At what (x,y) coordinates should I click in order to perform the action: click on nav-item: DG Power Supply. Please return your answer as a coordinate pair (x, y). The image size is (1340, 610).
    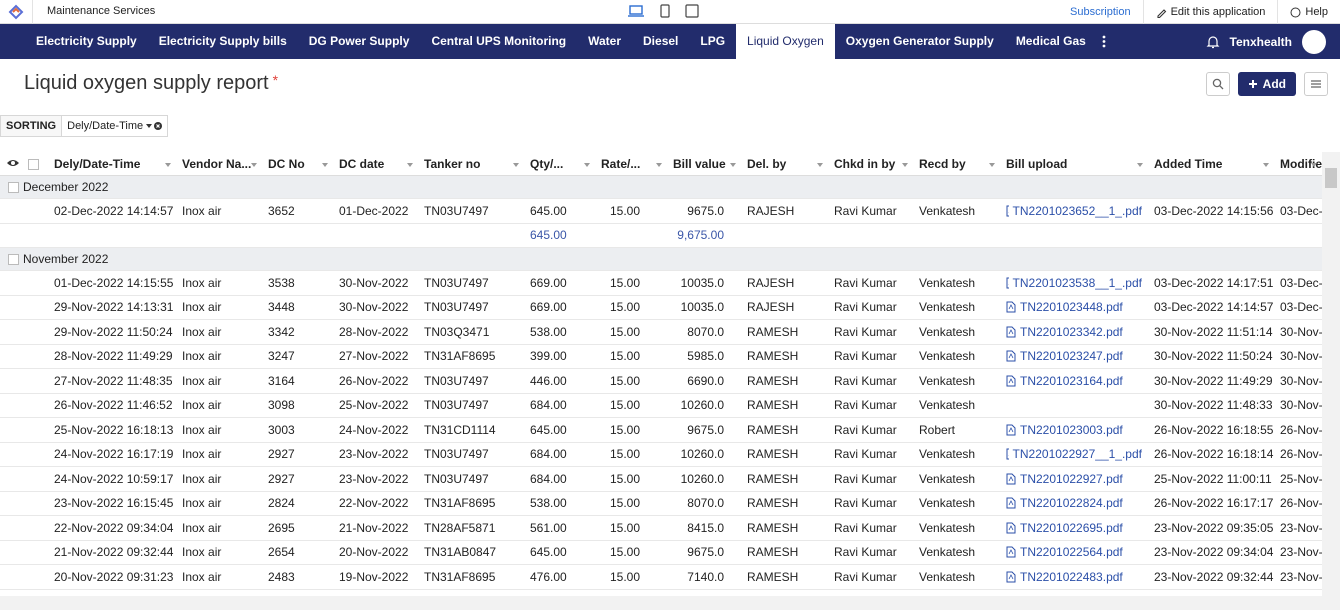
    Looking at the image, I should click on (359, 41).